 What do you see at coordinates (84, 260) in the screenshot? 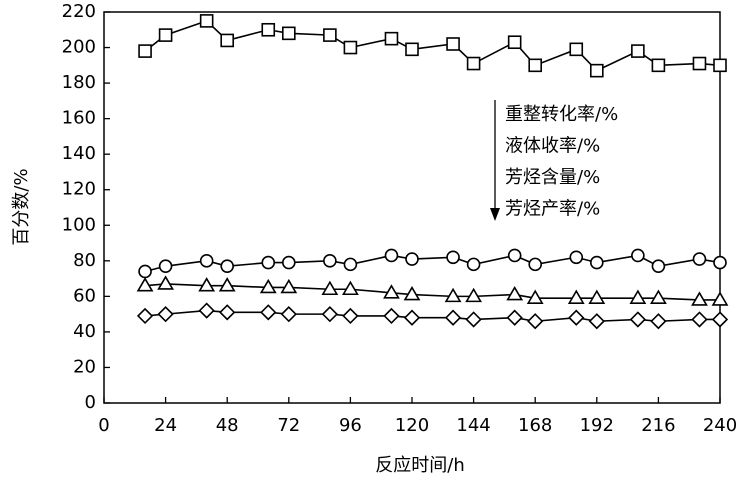
I see `y-tick-label: 80` at bounding box center [84, 260].